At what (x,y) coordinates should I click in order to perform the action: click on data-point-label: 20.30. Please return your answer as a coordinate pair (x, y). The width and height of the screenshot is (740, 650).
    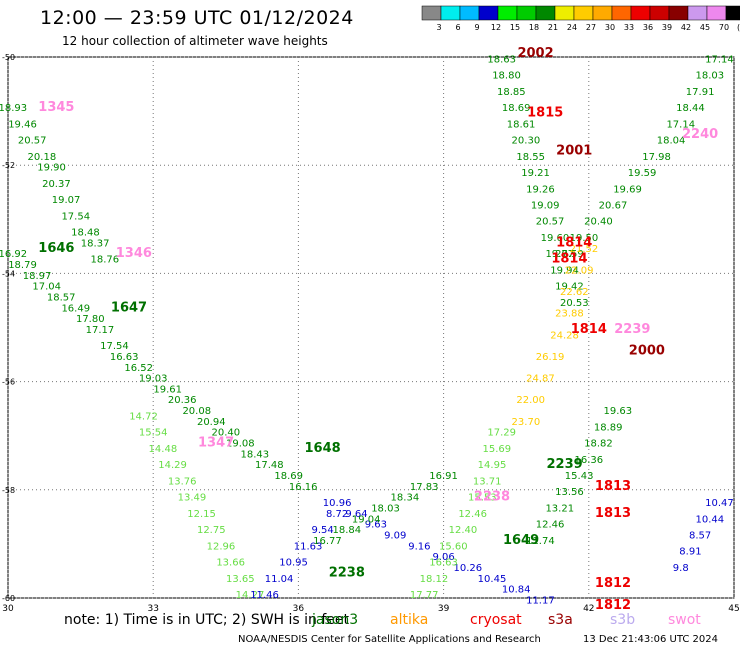
    Looking at the image, I should click on (526, 141).